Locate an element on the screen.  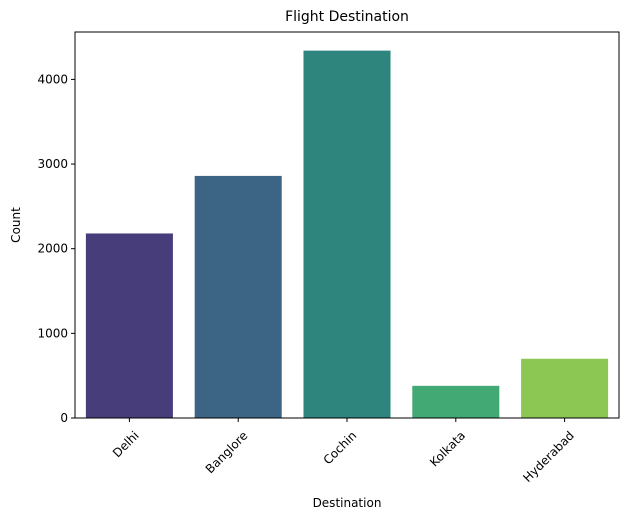
x-tick-label: Kolkata is located at coordinates (447, 448).